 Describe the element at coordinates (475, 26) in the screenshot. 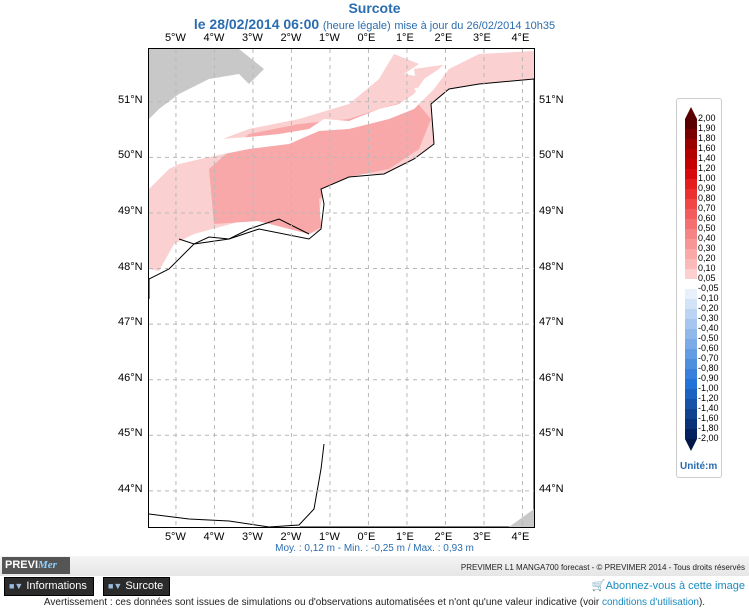

I see `update-note: mise à jour du 26/02/2014 10h35` at that location.